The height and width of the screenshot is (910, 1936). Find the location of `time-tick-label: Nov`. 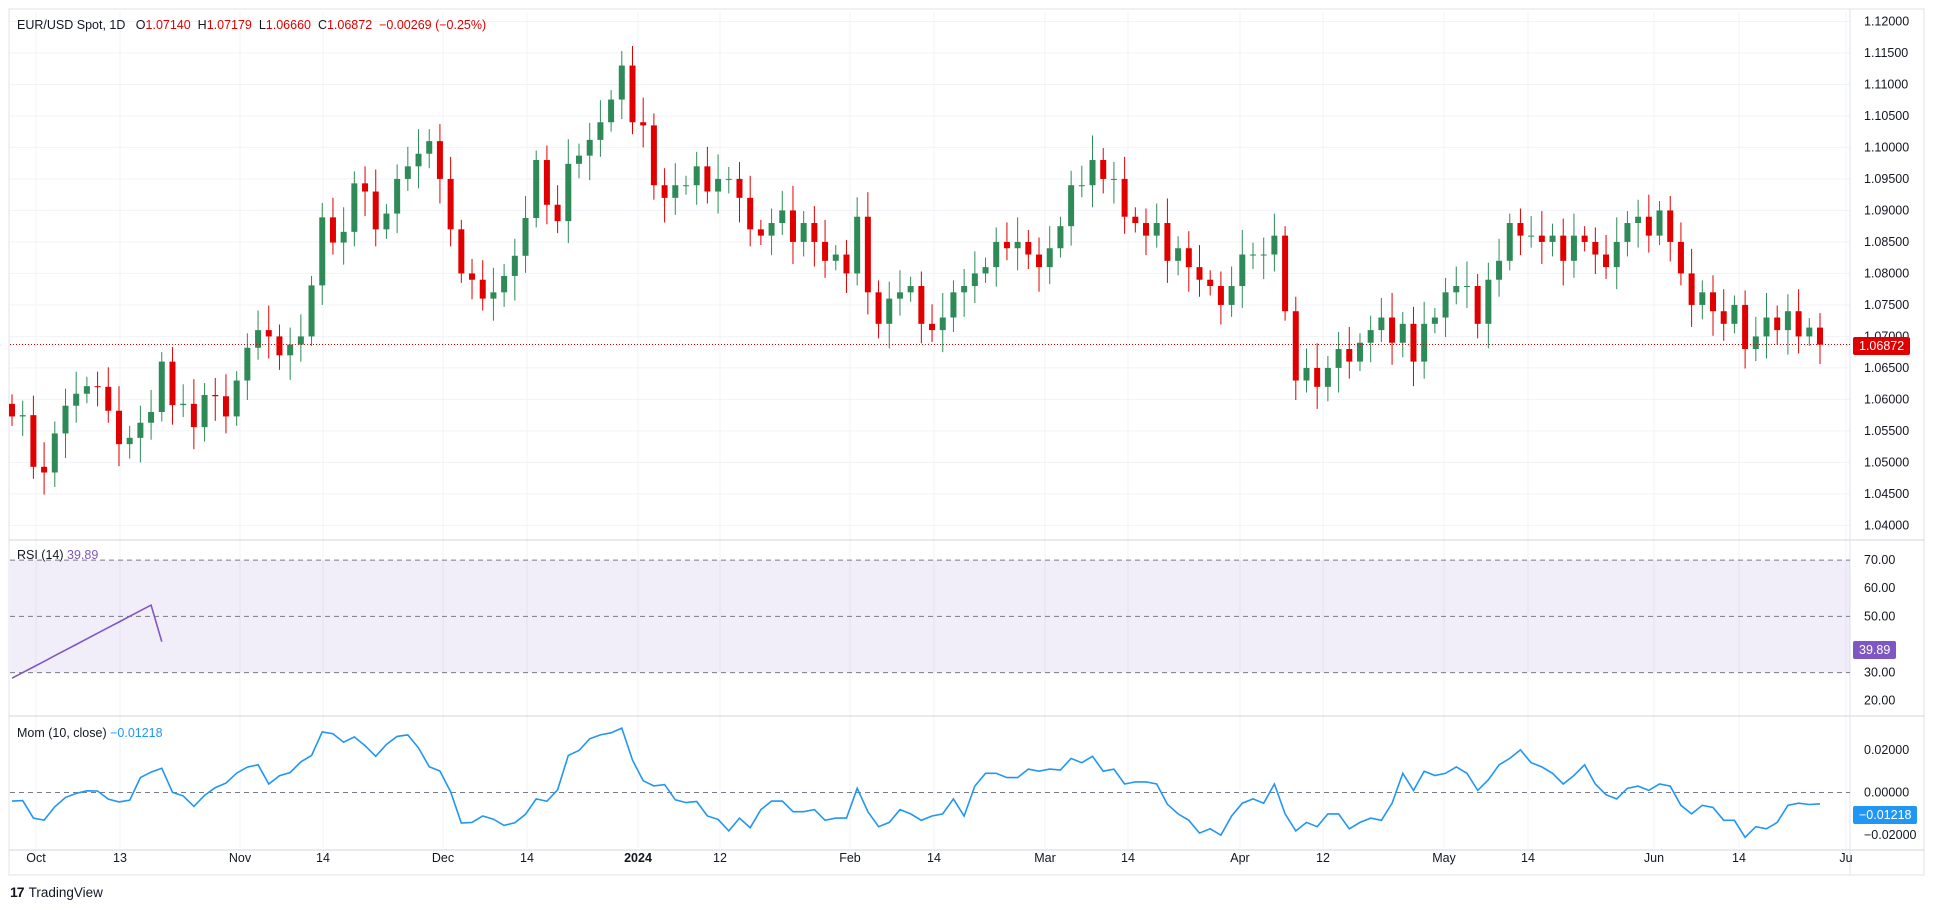

time-tick-label: Nov is located at coordinates (240, 858).